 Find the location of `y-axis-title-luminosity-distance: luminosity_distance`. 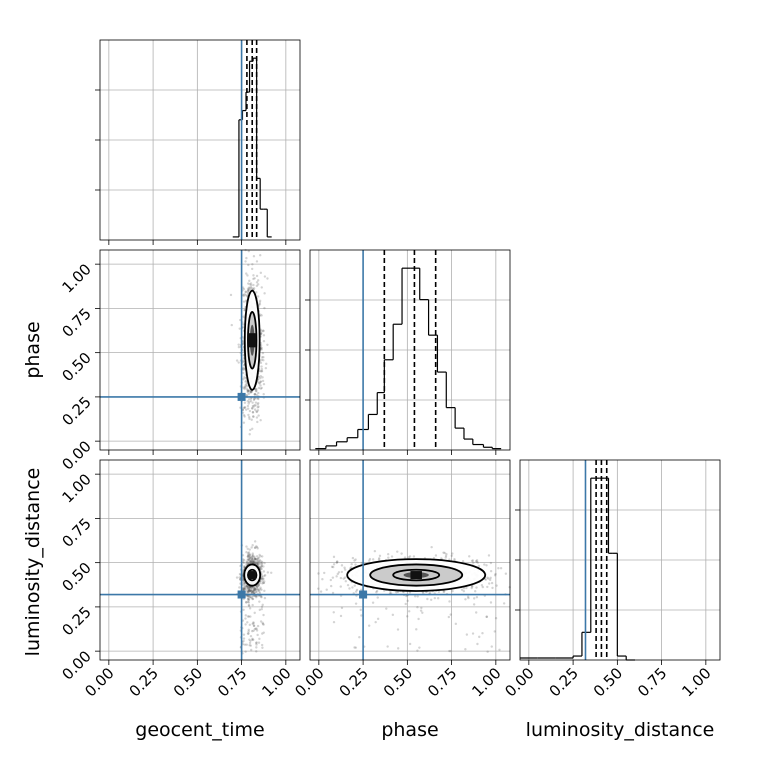

y-axis-title-luminosity-distance: luminosity_distance is located at coordinates (33, 562).